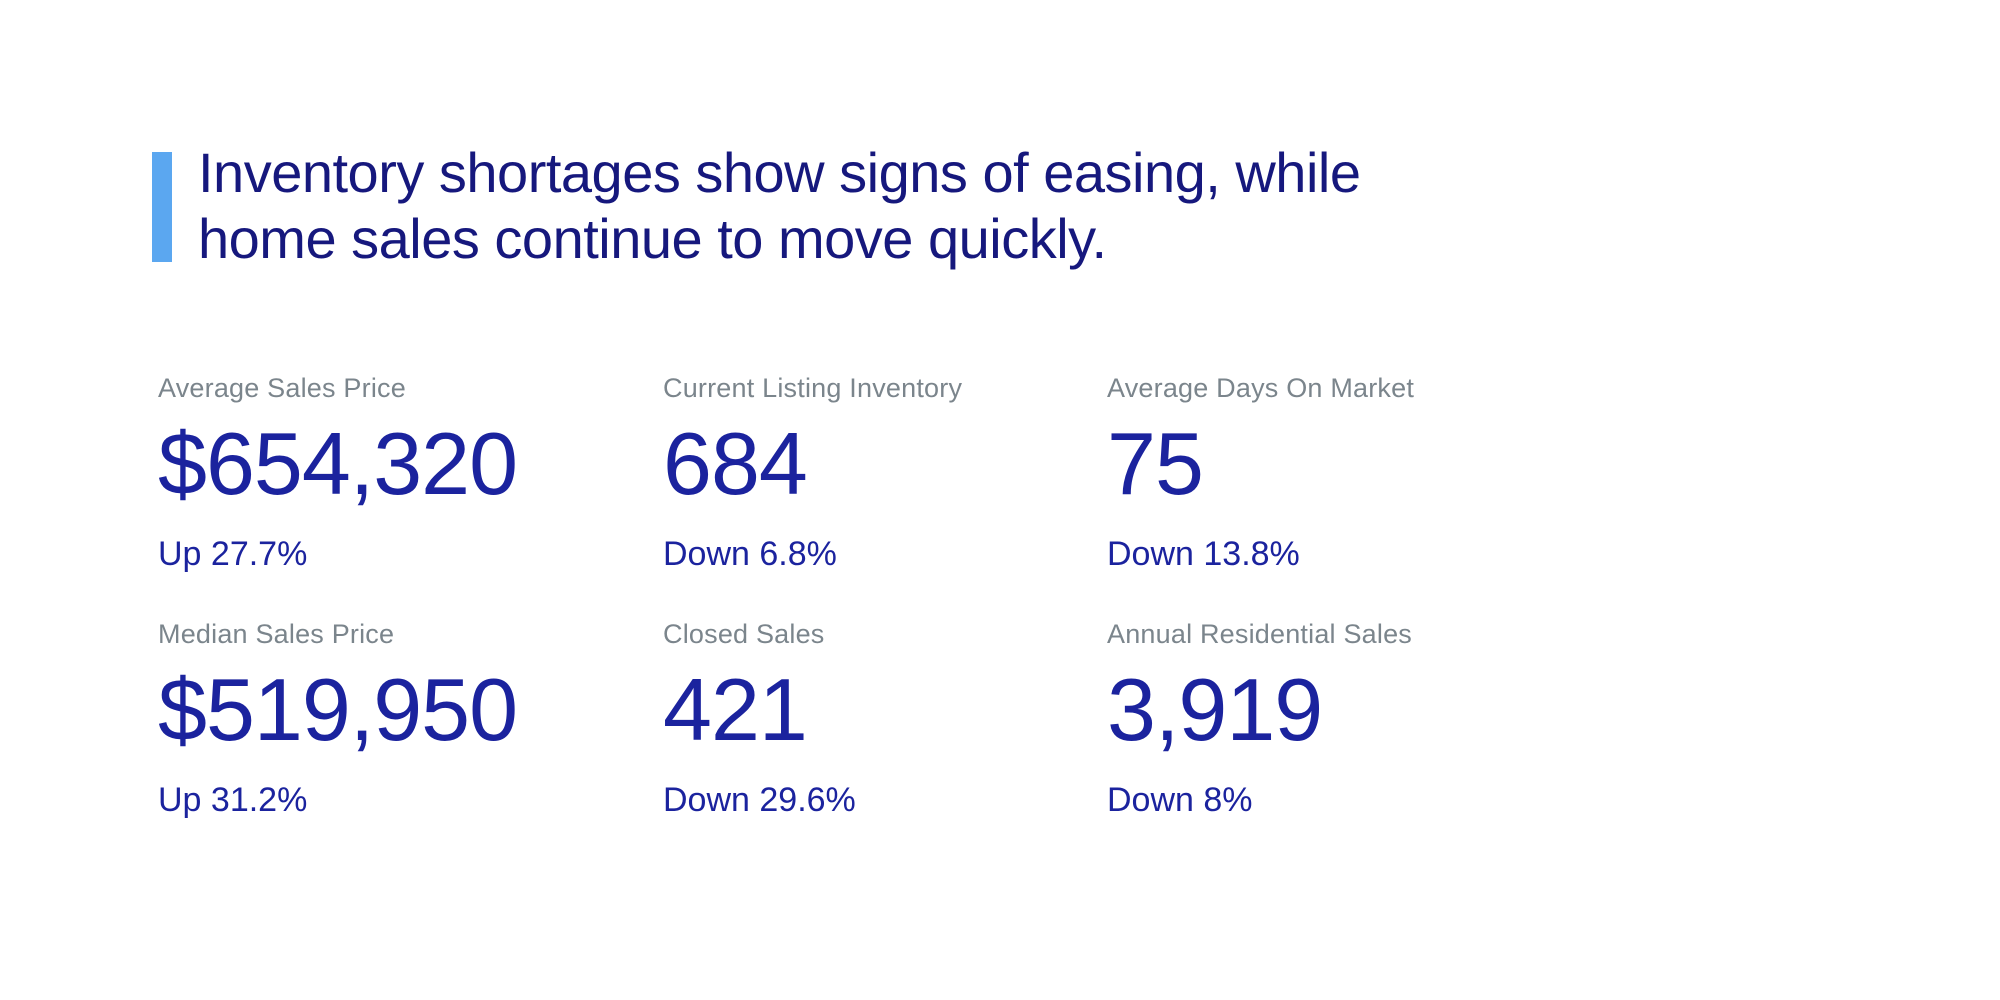  What do you see at coordinates (744, 634) in the screenshot?
I see `stat-label: Closed Sales` at bounding box center [744, 634].